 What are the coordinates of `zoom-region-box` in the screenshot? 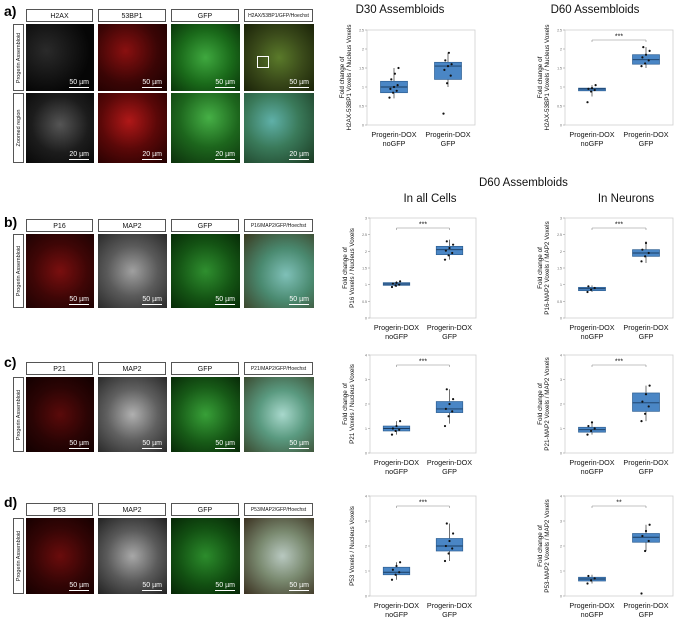 It's located at (263, 62).